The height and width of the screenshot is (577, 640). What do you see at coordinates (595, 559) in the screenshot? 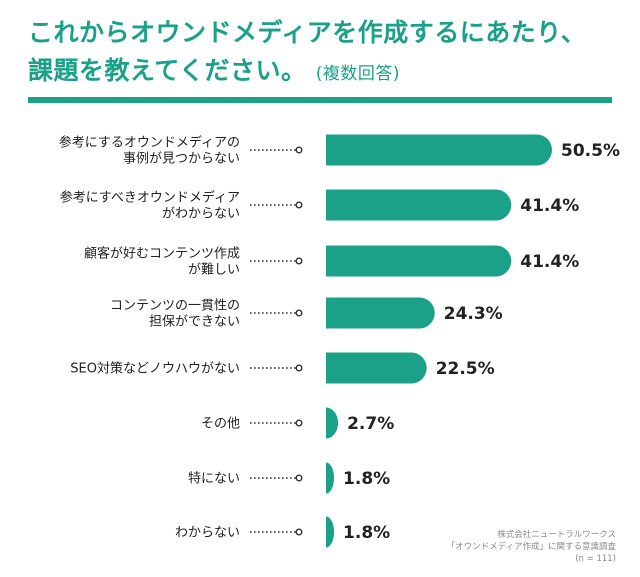
I see `source-sample-size: (n = 111)` at bounding box center [595, 559].